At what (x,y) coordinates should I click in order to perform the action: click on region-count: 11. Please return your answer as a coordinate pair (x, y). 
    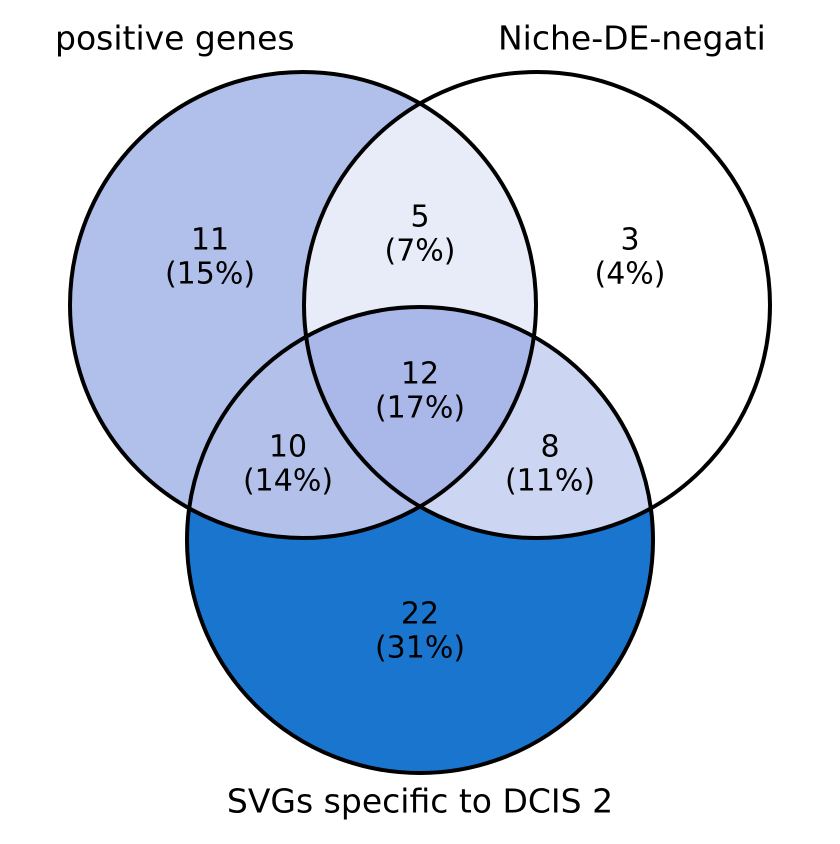
    Looking at the image, I should click on (210, 240).